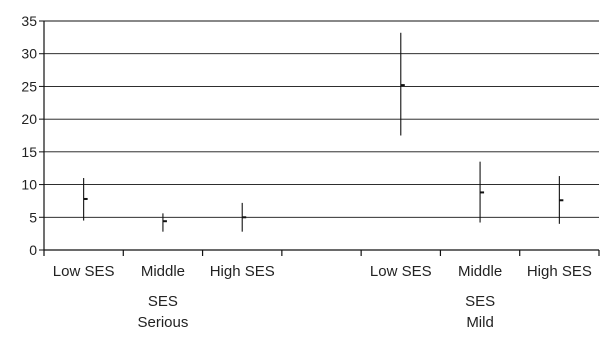 Image resolution: width=604 pixels, height=338 pixels. What do you see at coordinates (29, 152) in the screenshot?
I see `y-tick-label: 15` at bounding box center [29, 152].